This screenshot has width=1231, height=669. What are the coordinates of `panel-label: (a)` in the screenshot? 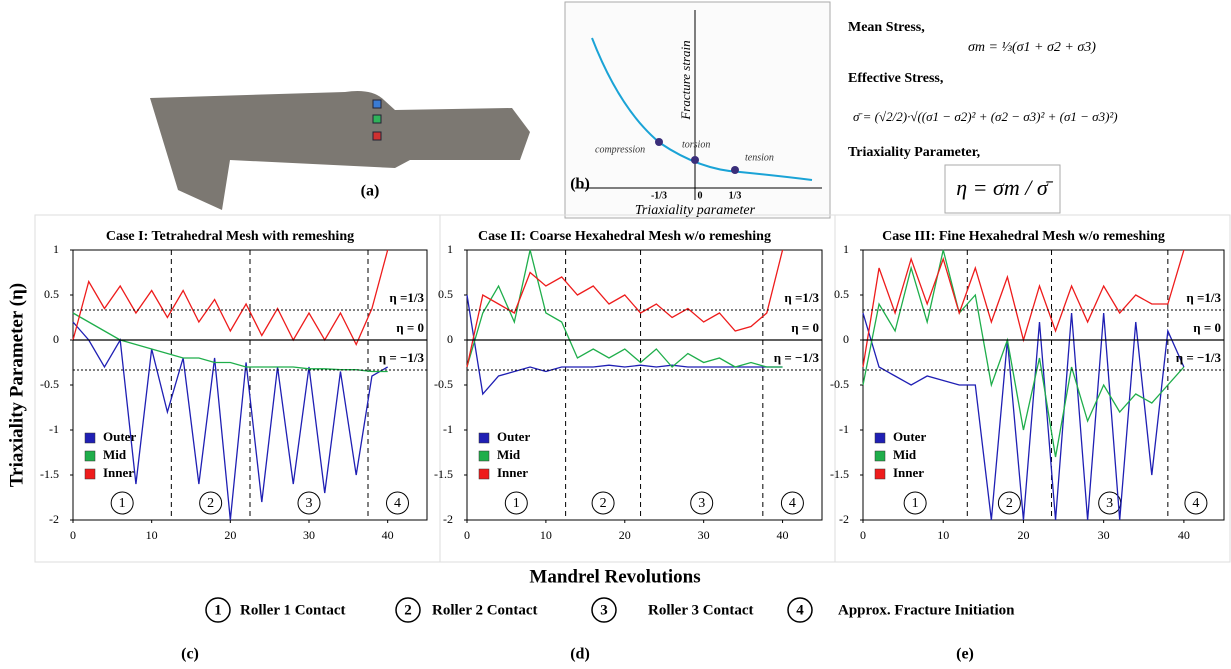 It's located at (370, 191).